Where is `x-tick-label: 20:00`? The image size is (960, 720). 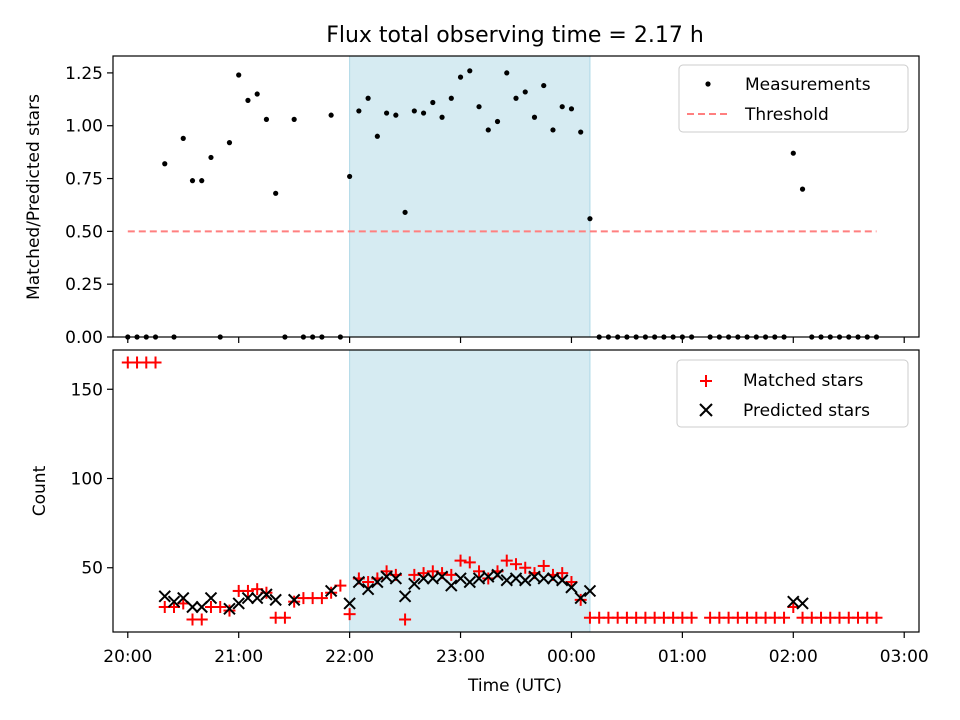 x-tick-label: 20:00 is located at coordinates (127, 657).